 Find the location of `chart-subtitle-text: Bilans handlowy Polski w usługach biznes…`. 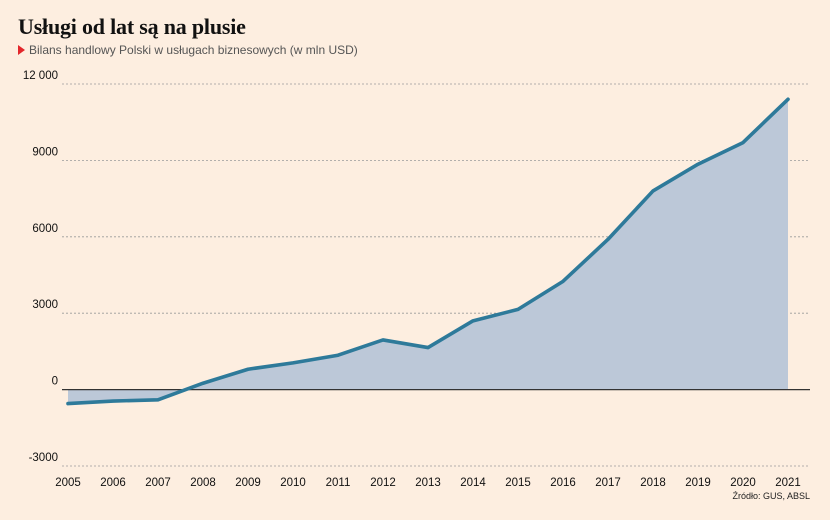

chart-subtitle-text: Bilans handlowy Polski w usługach biznes… is located at coordinates (193, 50).